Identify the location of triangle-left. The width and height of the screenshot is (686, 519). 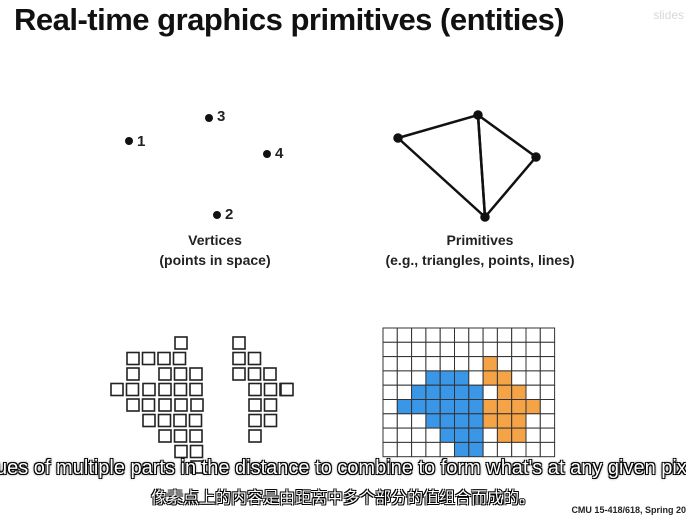
(441, 167).